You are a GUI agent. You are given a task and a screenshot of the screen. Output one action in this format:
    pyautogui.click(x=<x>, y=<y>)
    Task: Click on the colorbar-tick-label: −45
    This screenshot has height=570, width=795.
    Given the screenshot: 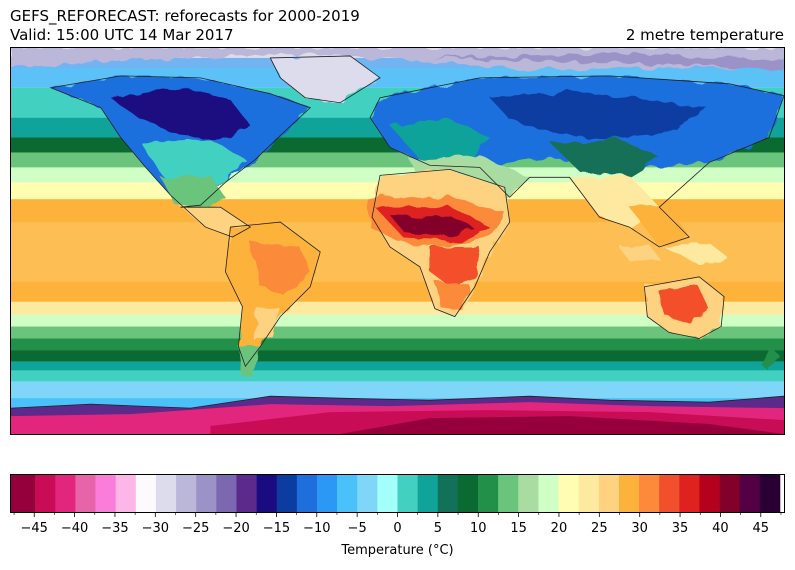 What is the action you would take?
    pyautogui.click(x=34, y=528)
    